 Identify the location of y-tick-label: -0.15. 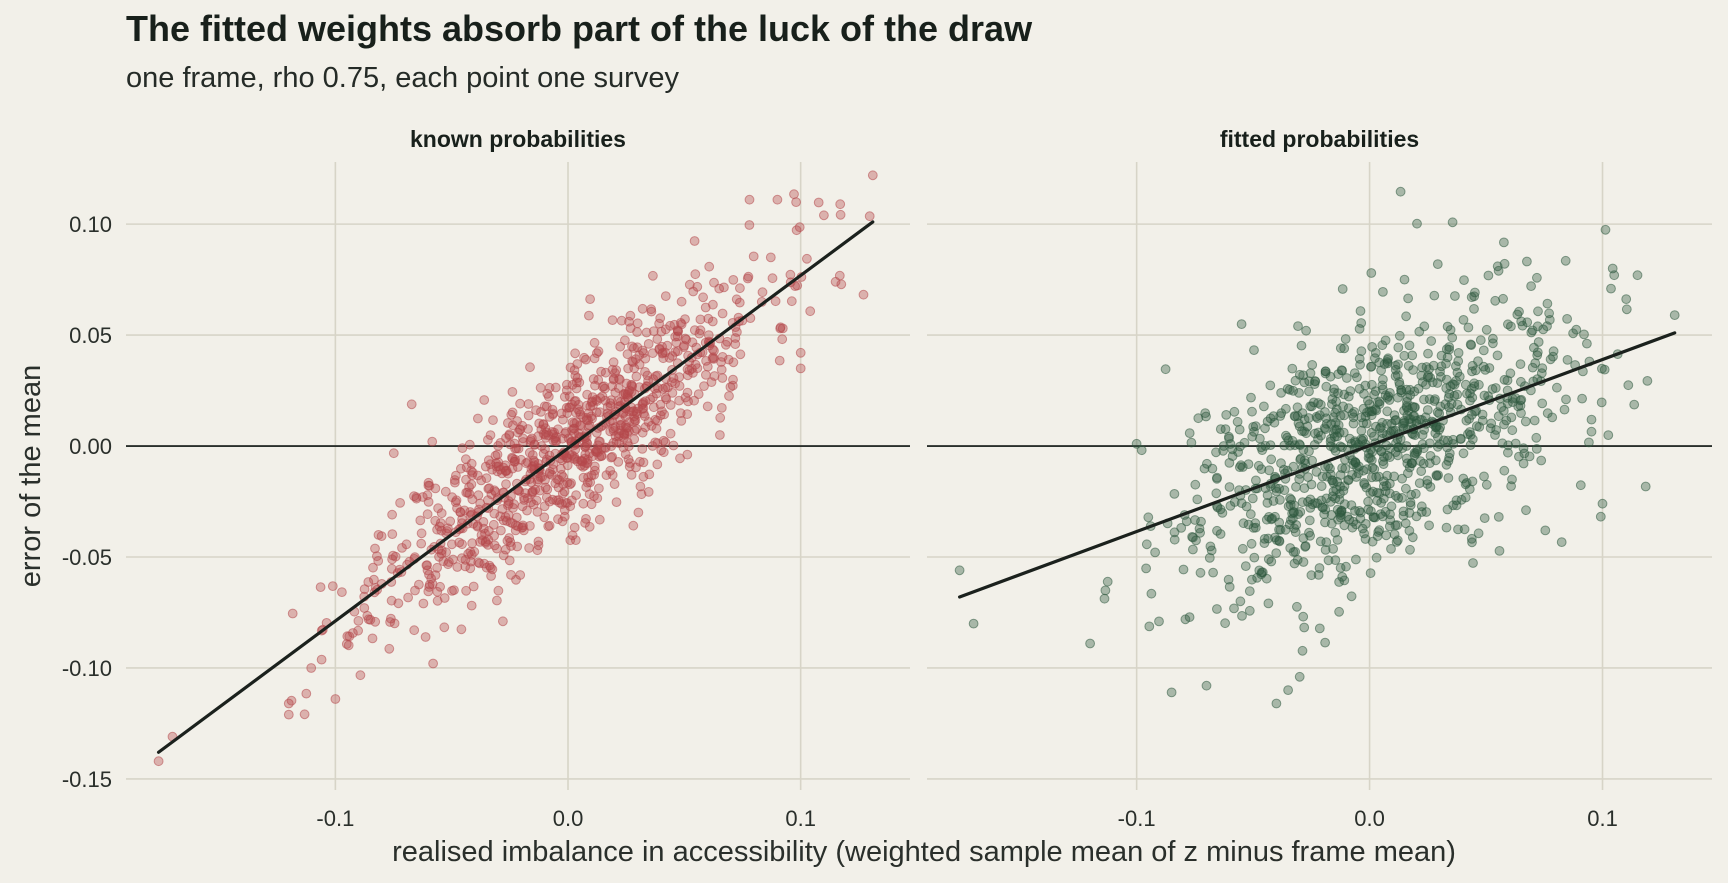
(87, 779).